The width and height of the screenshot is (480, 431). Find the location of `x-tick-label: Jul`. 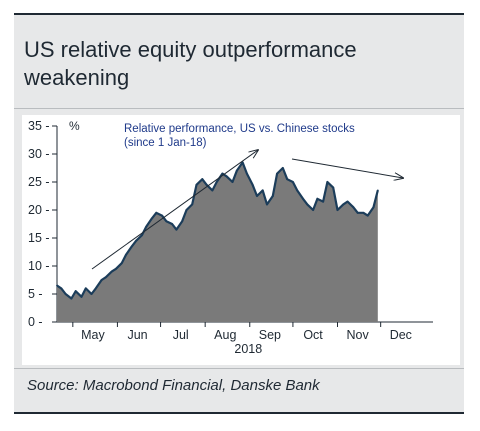

x-tick-label: Jul is located at coordinates (181, 335).